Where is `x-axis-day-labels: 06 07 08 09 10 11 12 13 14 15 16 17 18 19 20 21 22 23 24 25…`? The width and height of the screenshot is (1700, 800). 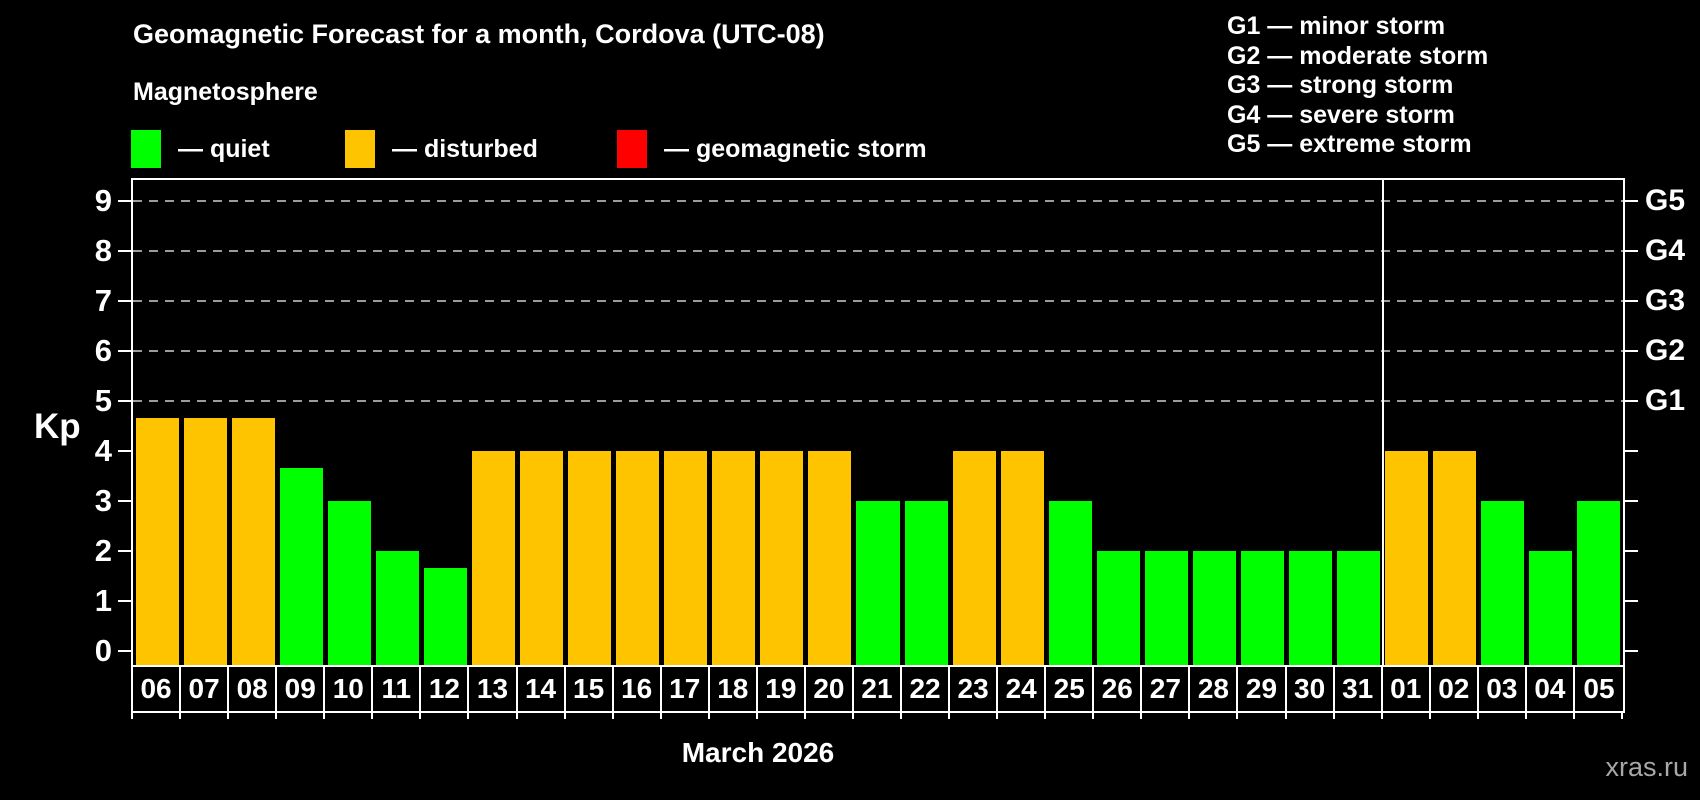
x-axis-day-labels: 06 07 08 09 10 11 12 13 14 15 16 17 18 19 20 21 22 23 24 25… is located at coordinates (878, 689).